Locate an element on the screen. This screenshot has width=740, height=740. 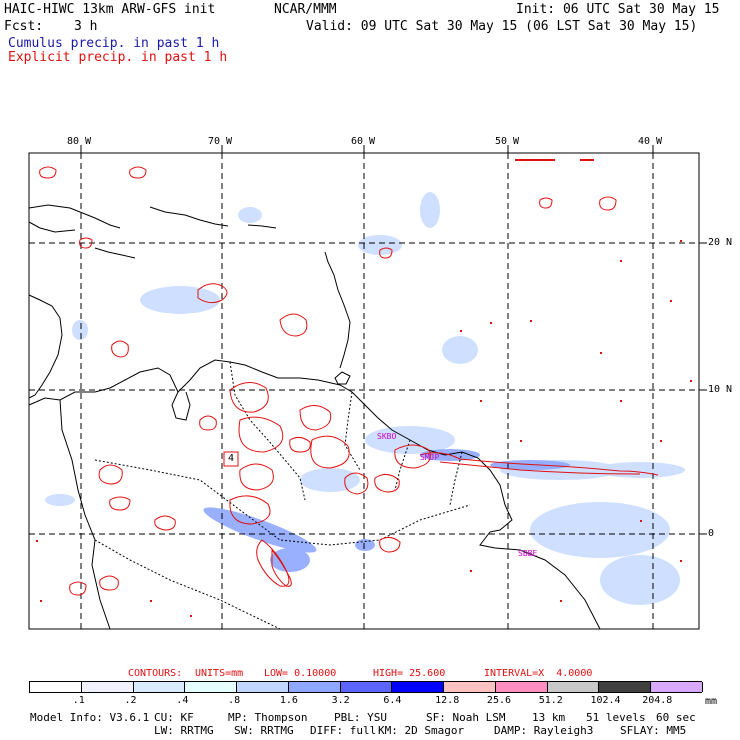
colorbar-tick-label: 6.4 is located at coordinates (392, 700).